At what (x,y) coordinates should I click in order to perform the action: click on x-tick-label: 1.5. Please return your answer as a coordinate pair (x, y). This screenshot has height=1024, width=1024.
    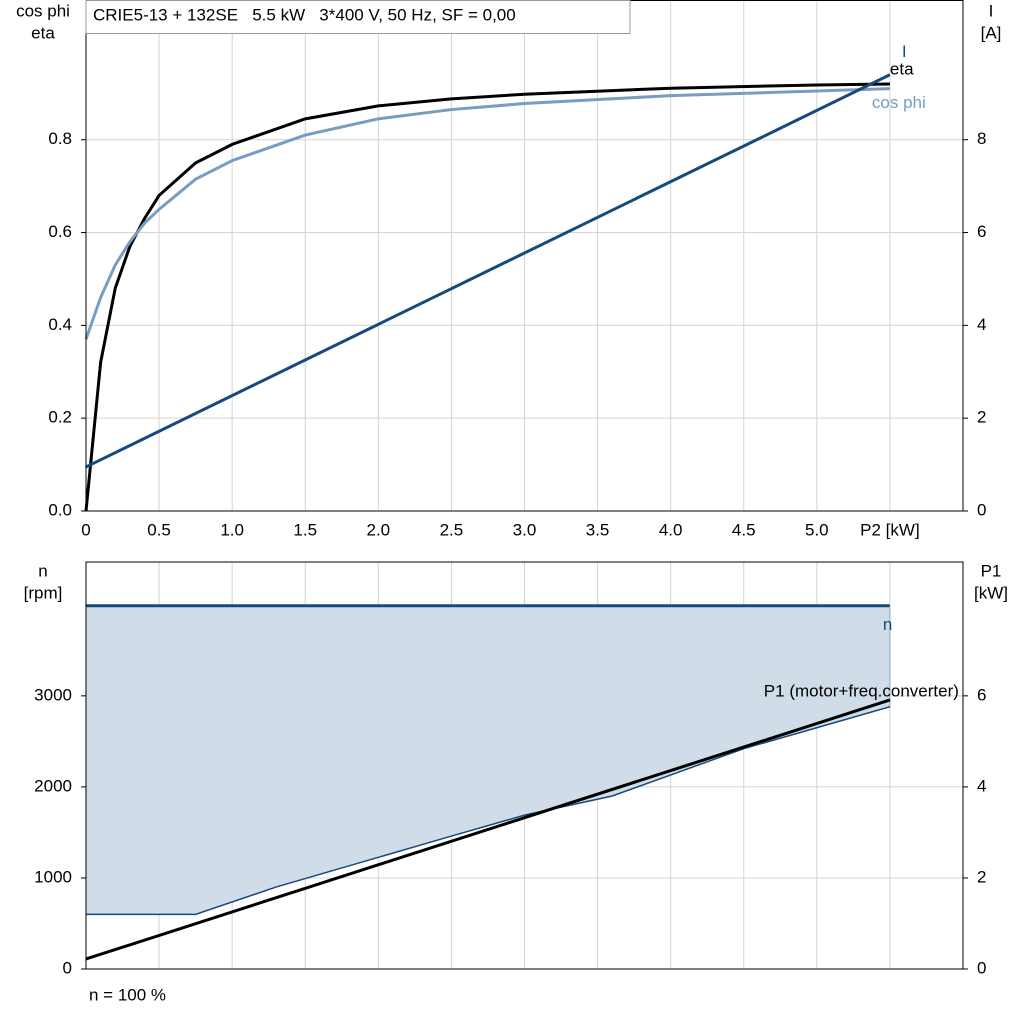
    Looking at the image, I should click on (305, 529).